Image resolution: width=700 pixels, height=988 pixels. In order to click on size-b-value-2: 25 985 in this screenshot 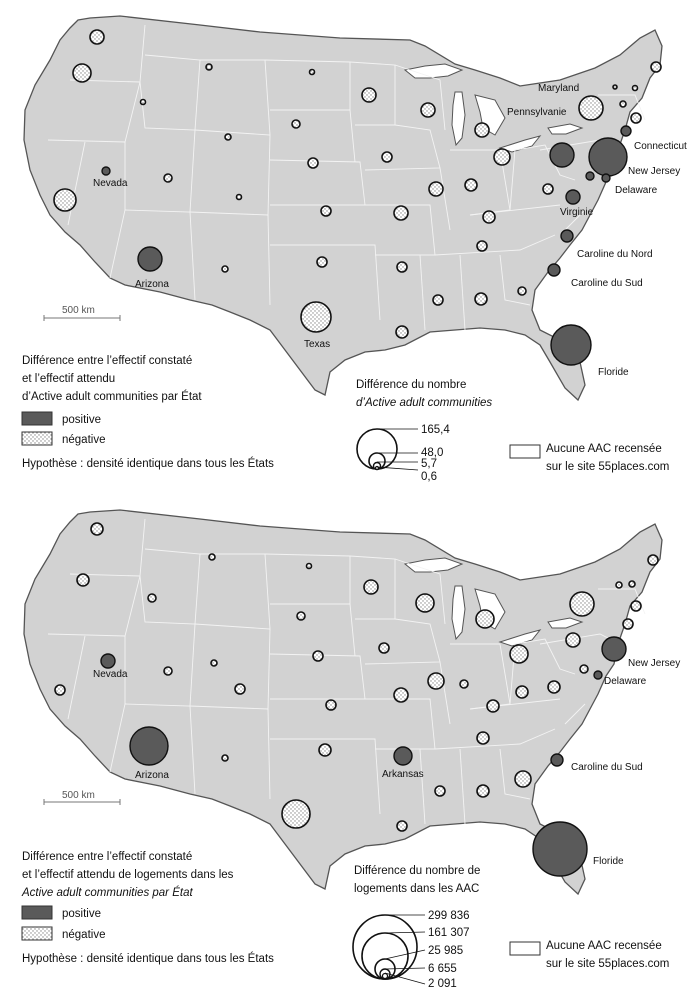, I will do `click(445, 951)`.